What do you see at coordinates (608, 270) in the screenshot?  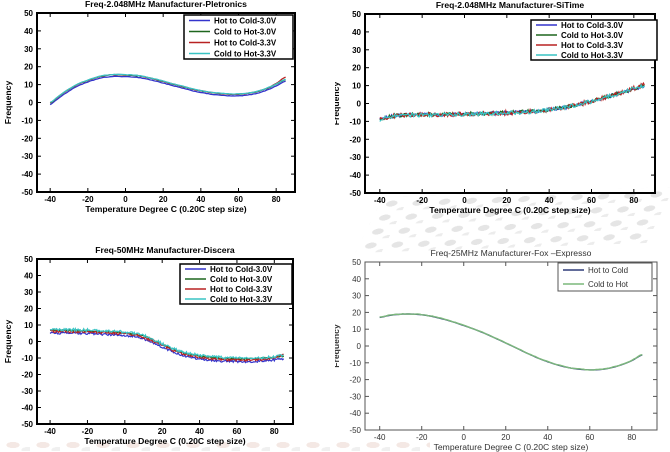 I see `legend-label: Hot to Cold` at bounding box center [608, 270].